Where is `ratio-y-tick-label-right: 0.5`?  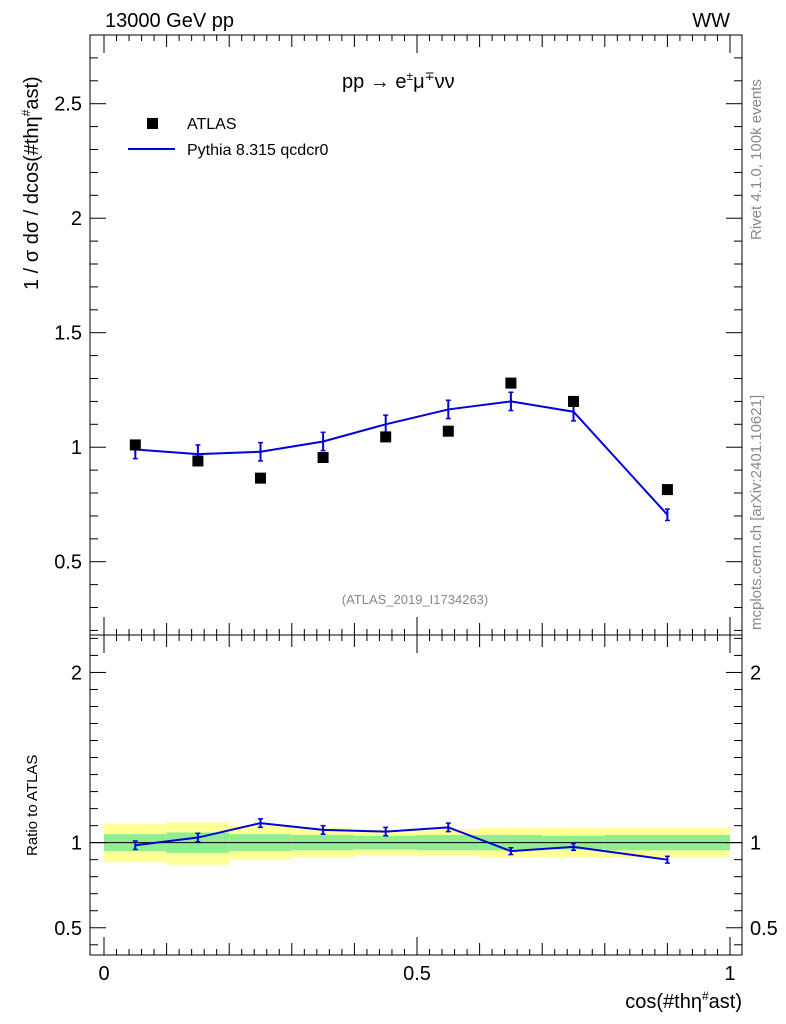
ratio-y-tick-label-right: 0.5 is located at coordinates (764, 929).